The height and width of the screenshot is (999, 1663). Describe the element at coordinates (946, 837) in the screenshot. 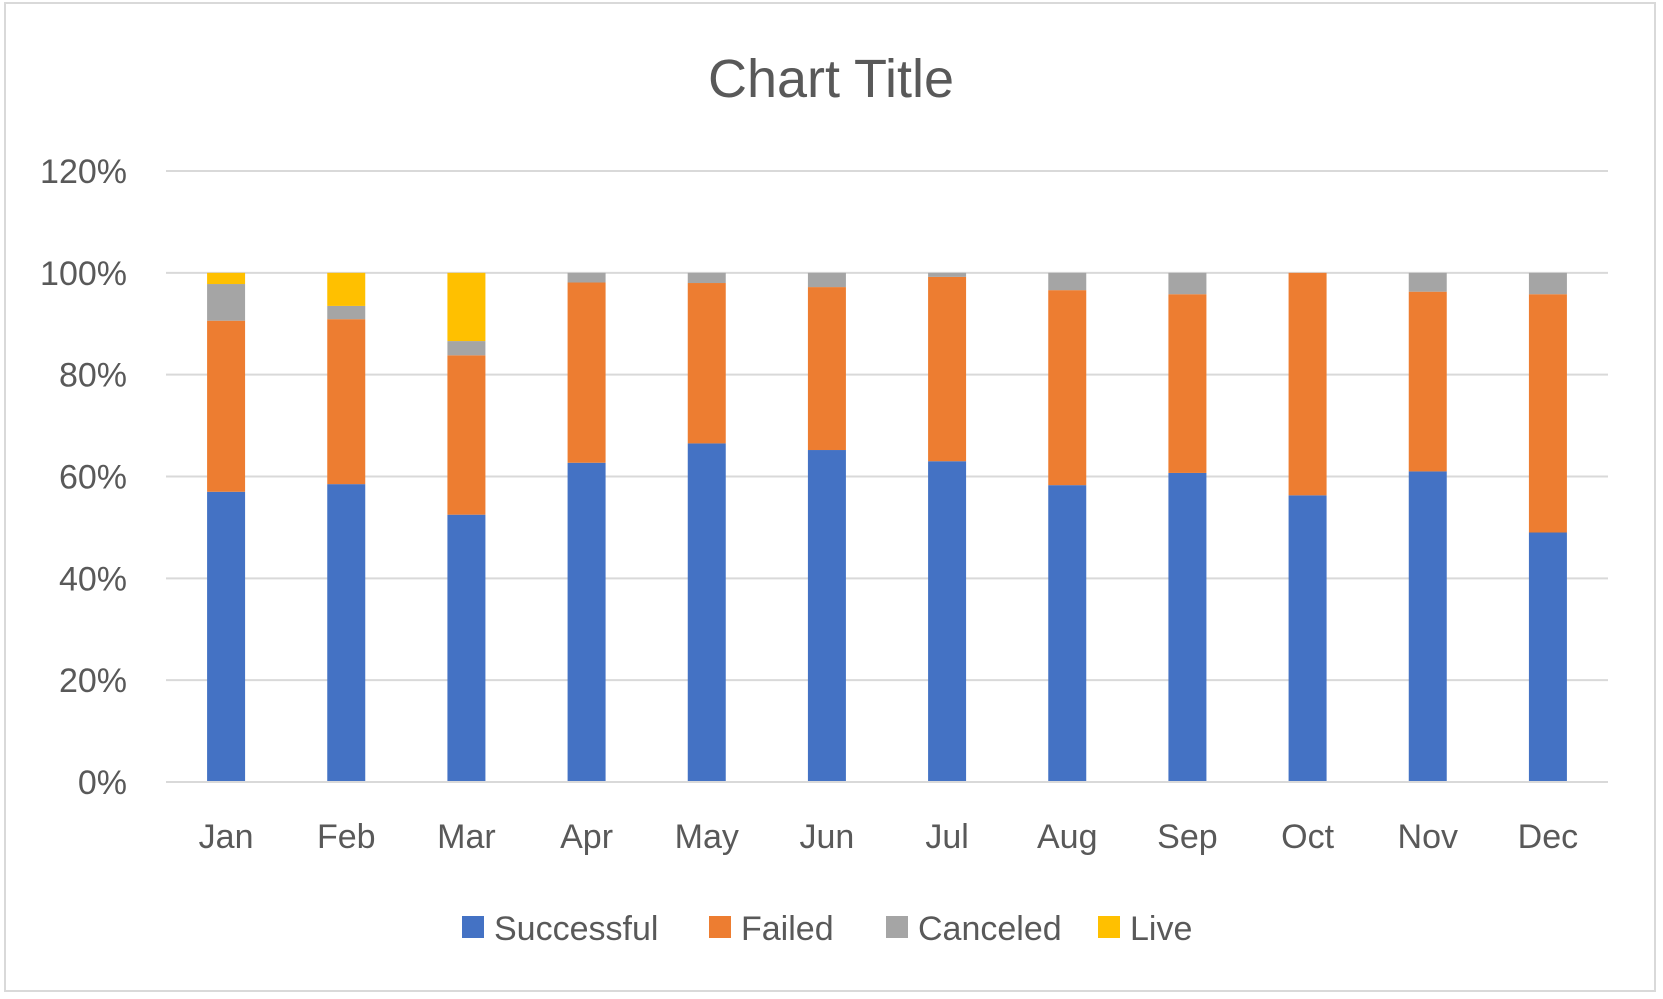

I see `x-tick-label: Jul` at that location.